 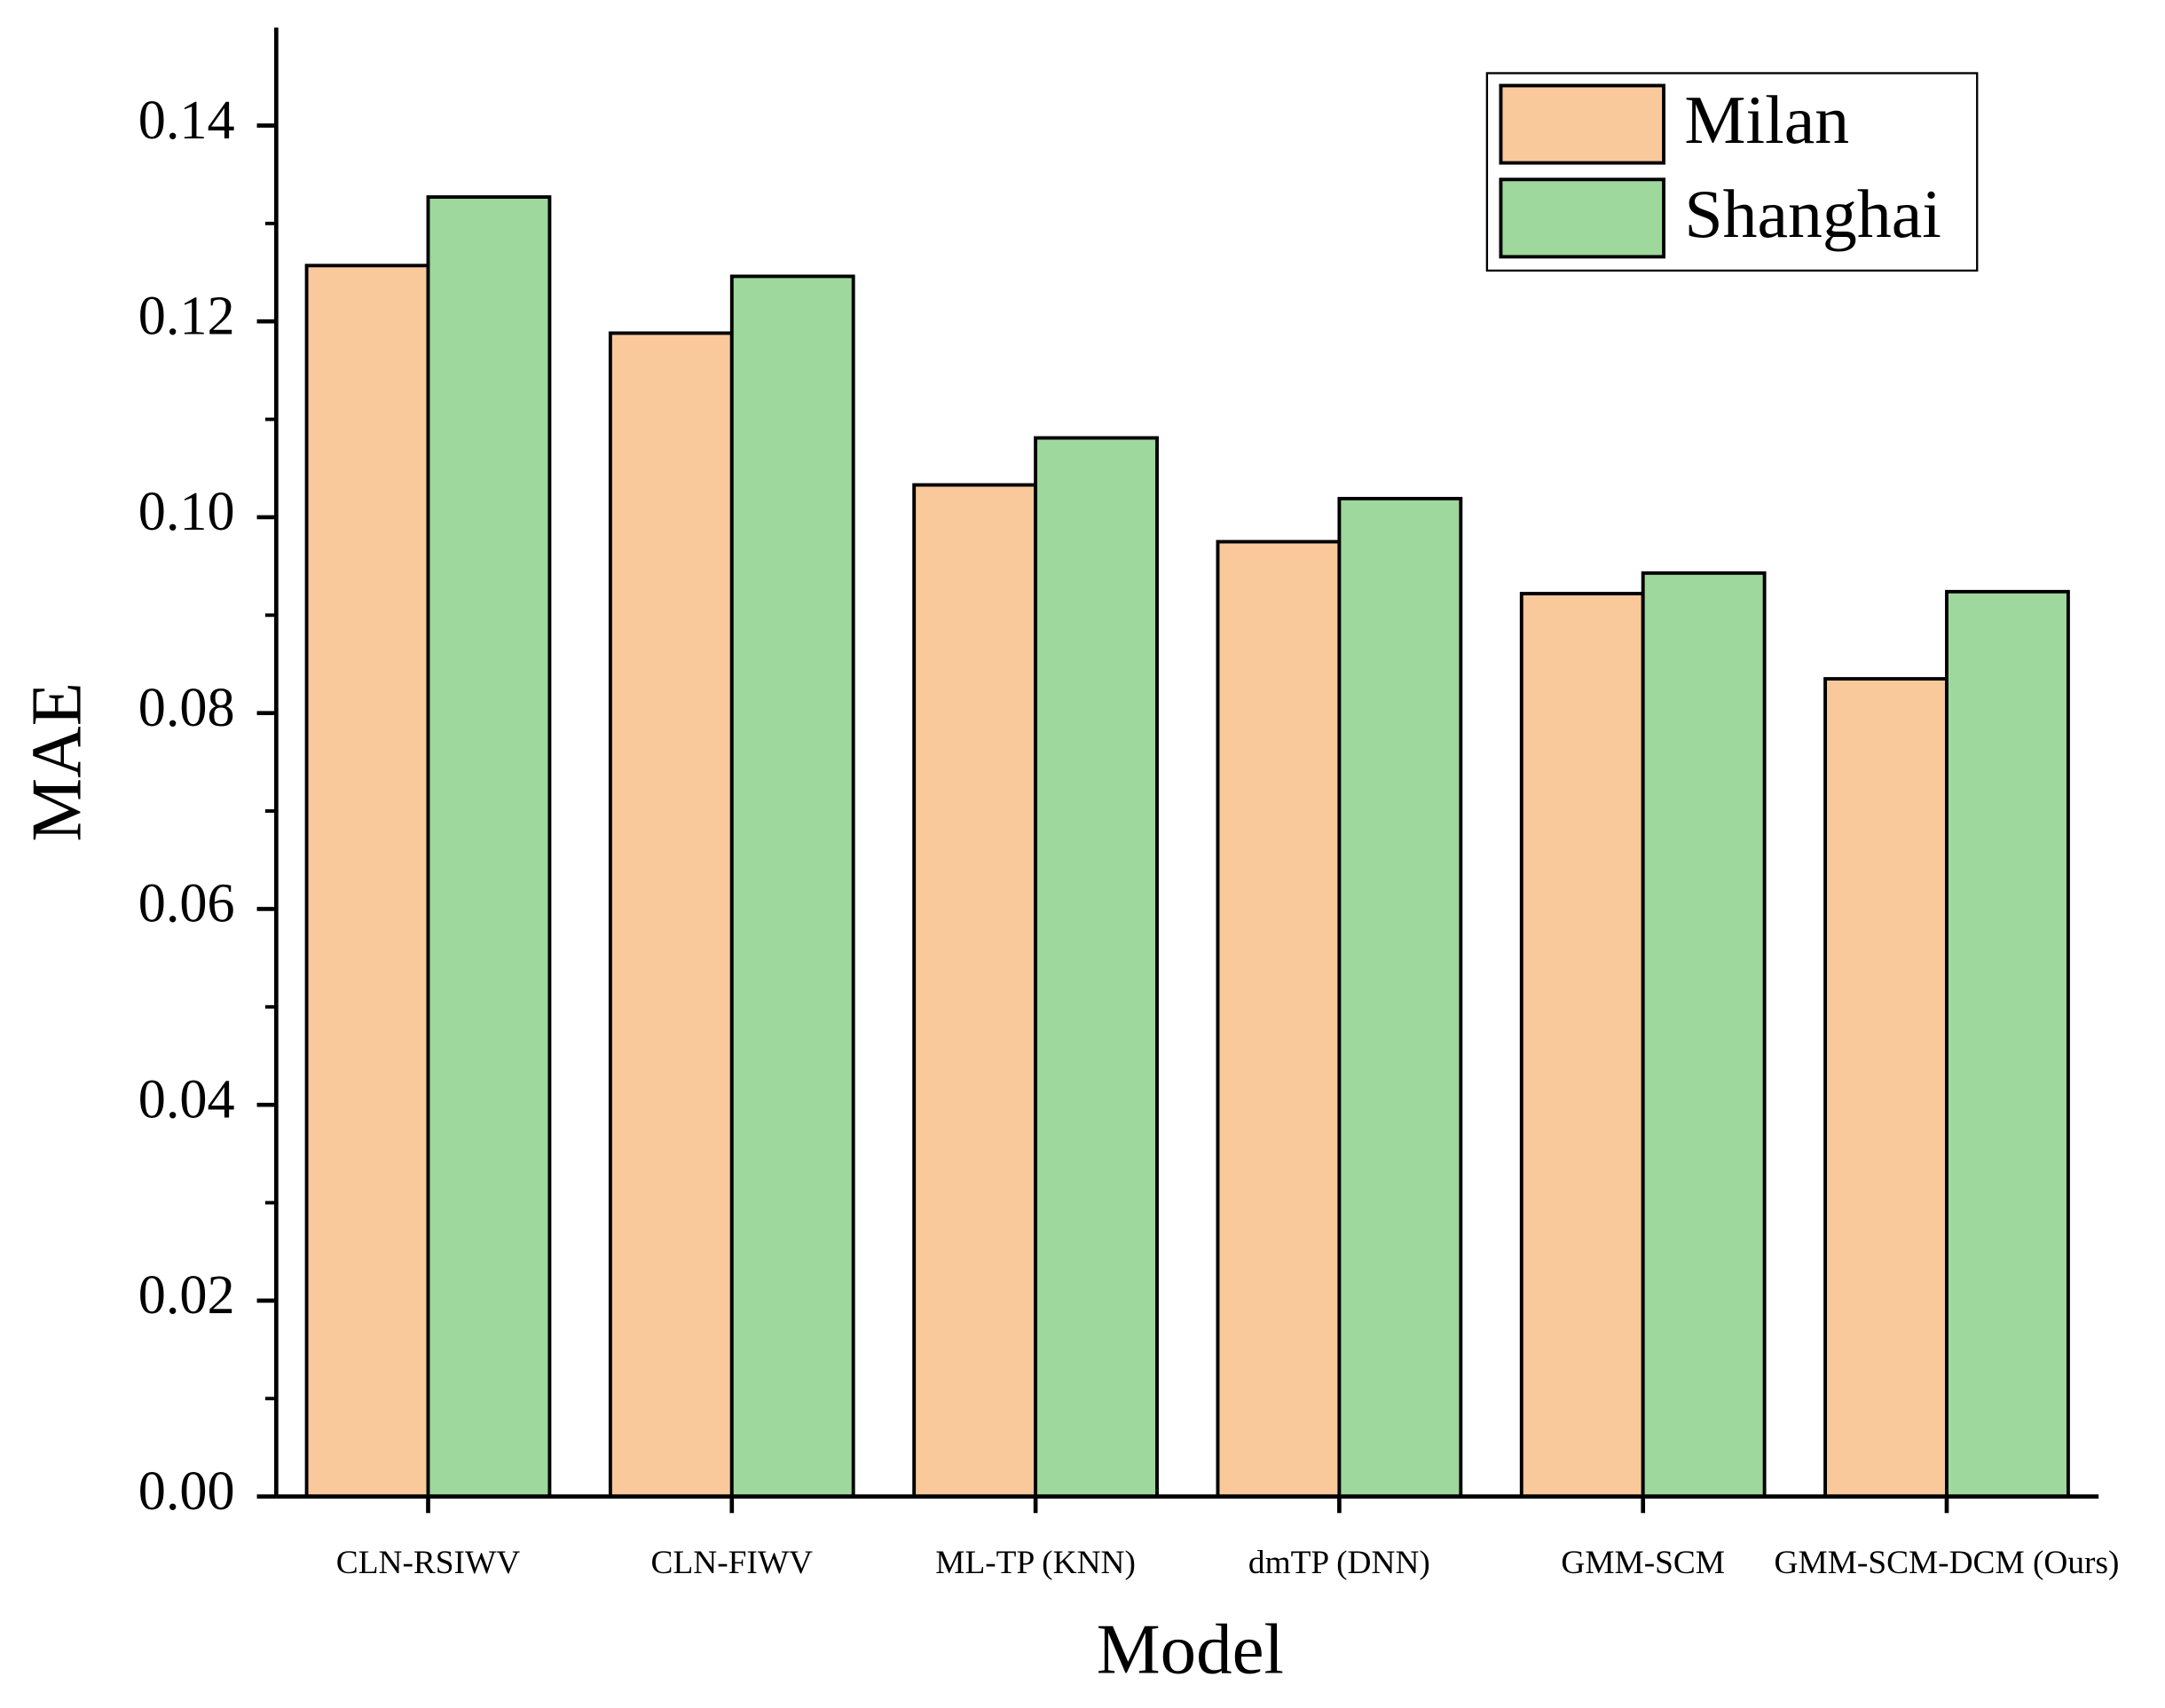 I want to click on x-tick-label: dmTP (DNN), so click(x=1339, y=1563).